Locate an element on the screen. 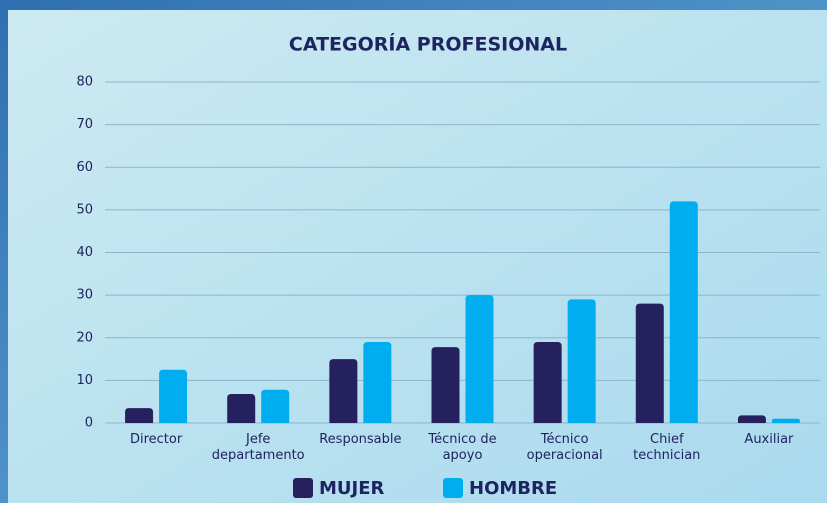 This screenshot has height=507, width=827. y-tick-label: 80 is located at coordinates (84, 82).